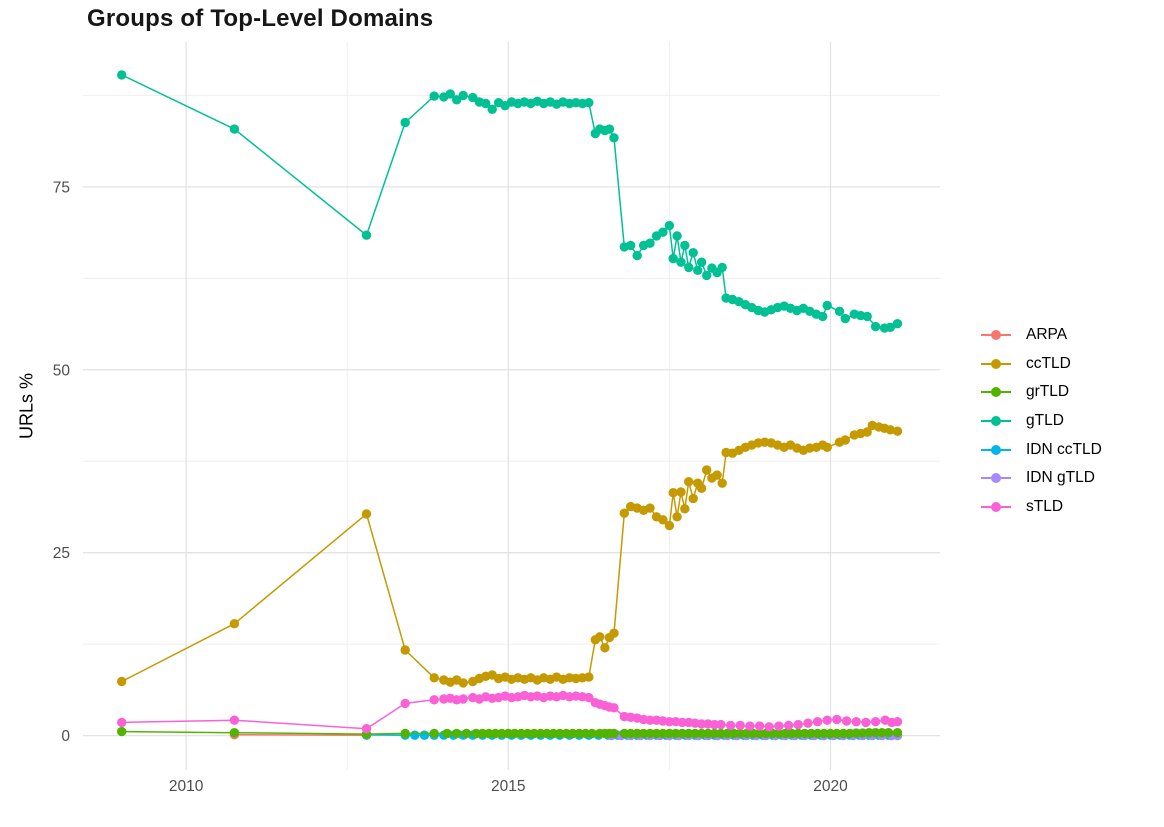  What do you see at coordinates (1048, 363) in the screenshot?
I see `legend-label: ccTLD` at bounding box center [1048, 363].